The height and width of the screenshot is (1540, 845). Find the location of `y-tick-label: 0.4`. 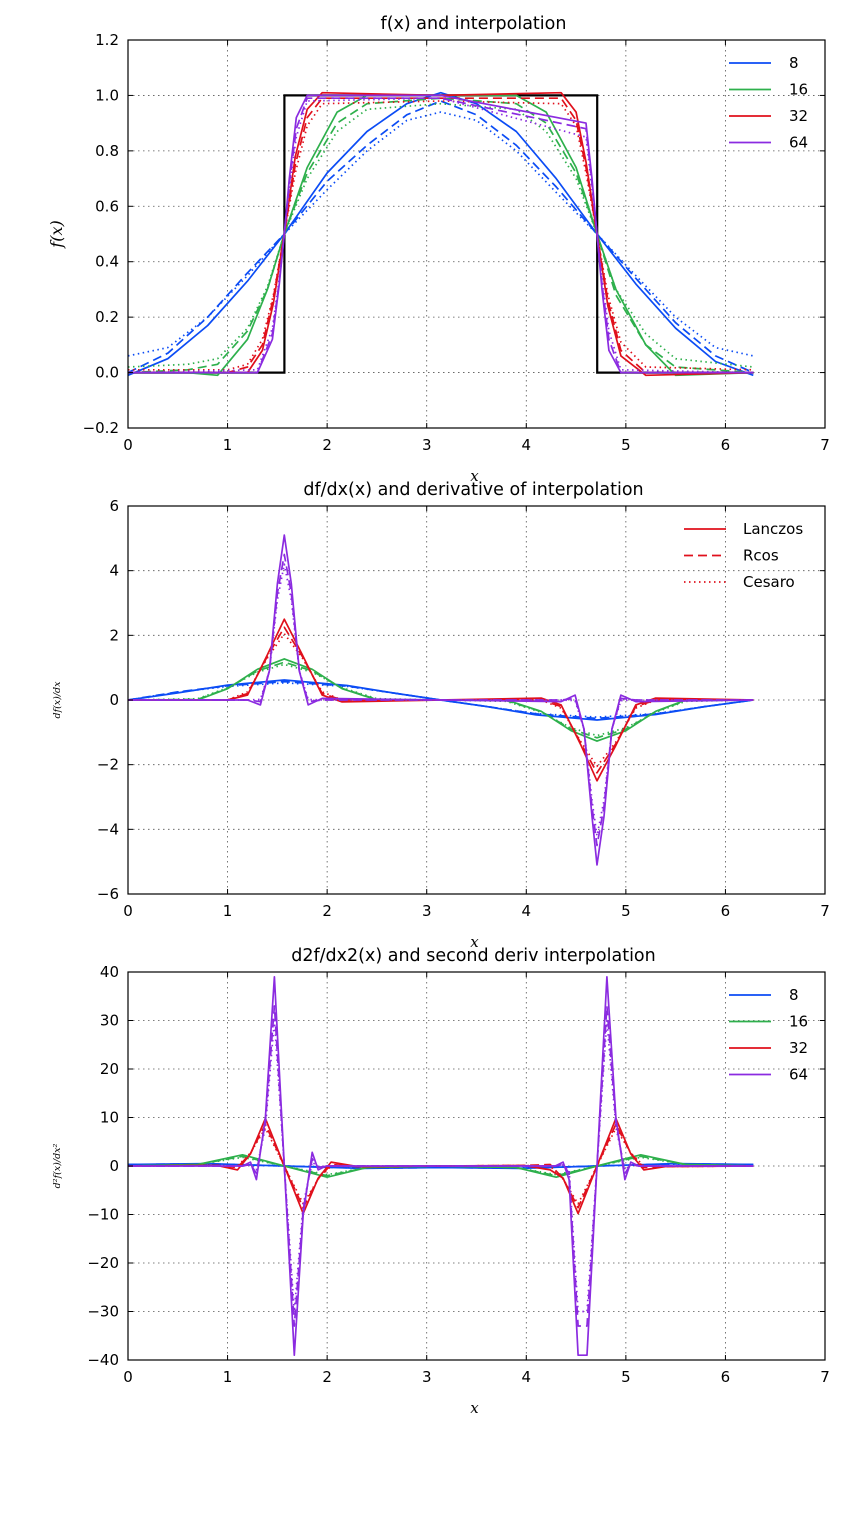

y-tick-label: 0.4 is located at coordinates (107, 262).